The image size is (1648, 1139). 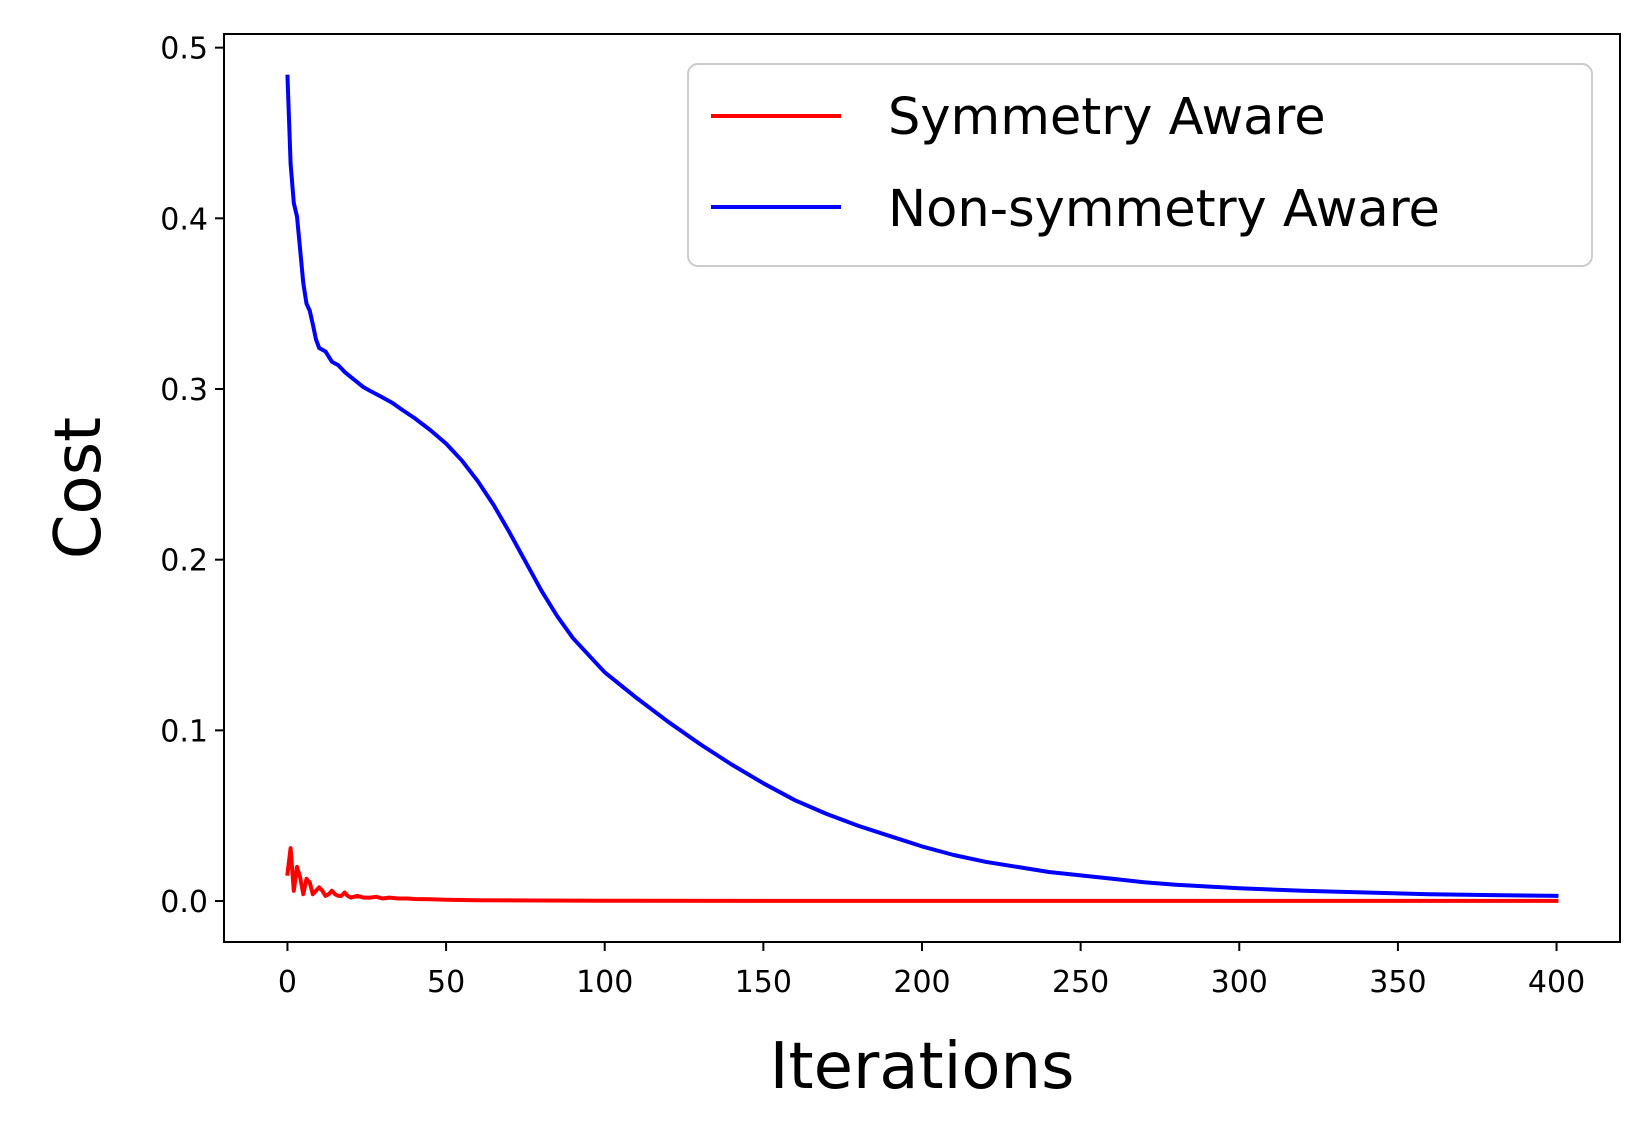 I want to click on y-tick-label: 0.3, so click(x=184, y=390).